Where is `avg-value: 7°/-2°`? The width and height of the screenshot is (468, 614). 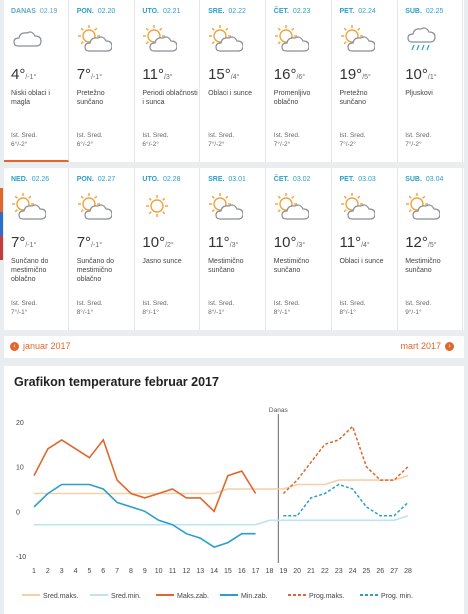 avg-value: 7°/-2° is located at coordinates (413, 144).